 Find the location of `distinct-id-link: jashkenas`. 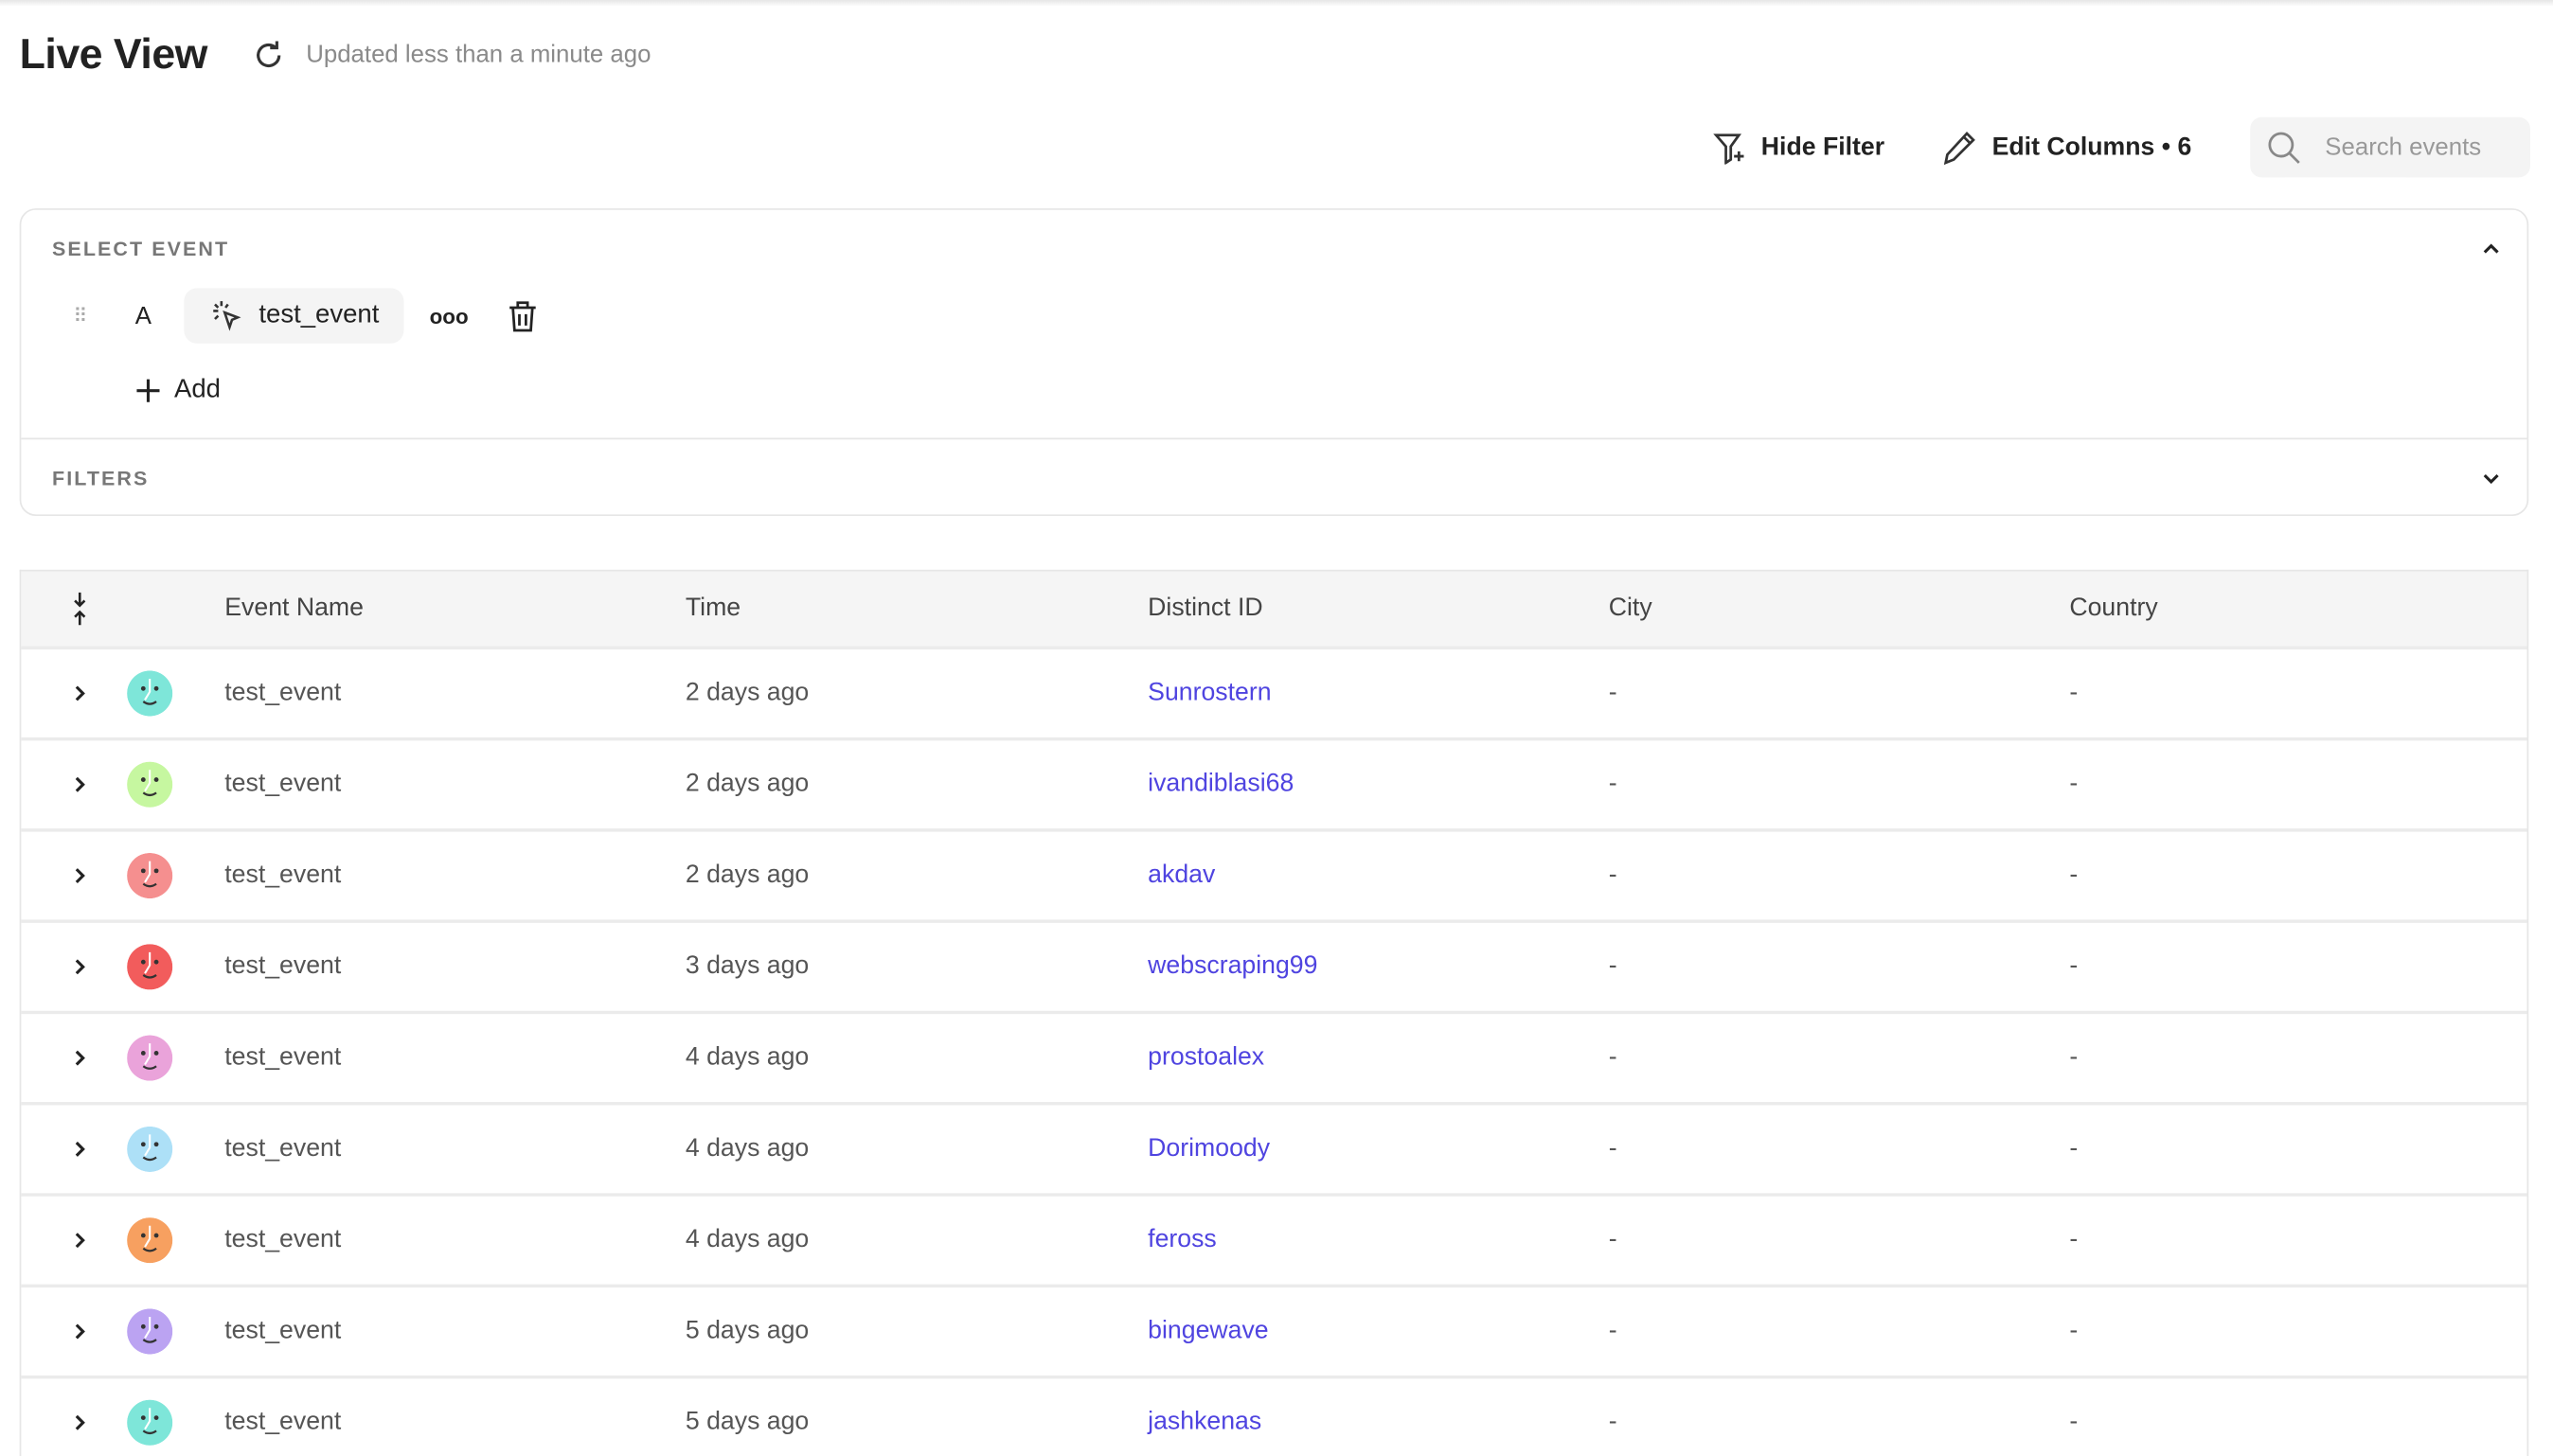

distinct-id-link: jashkenas is located at coordinates (1205, 1422).